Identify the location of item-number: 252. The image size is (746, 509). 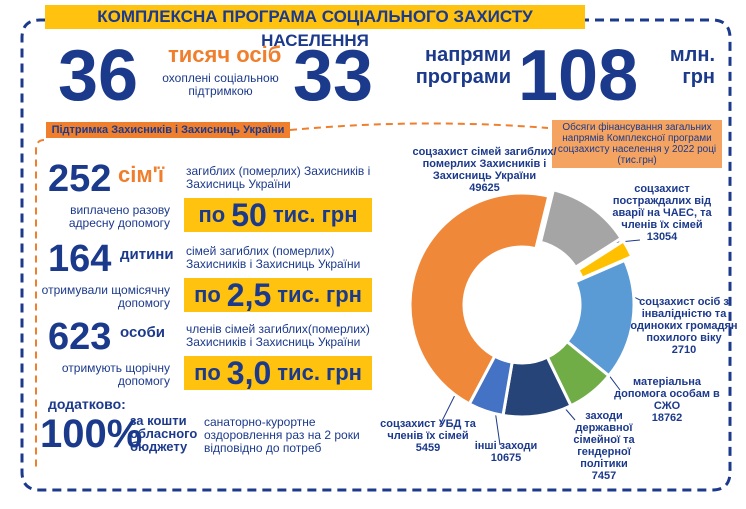
(80, 179).